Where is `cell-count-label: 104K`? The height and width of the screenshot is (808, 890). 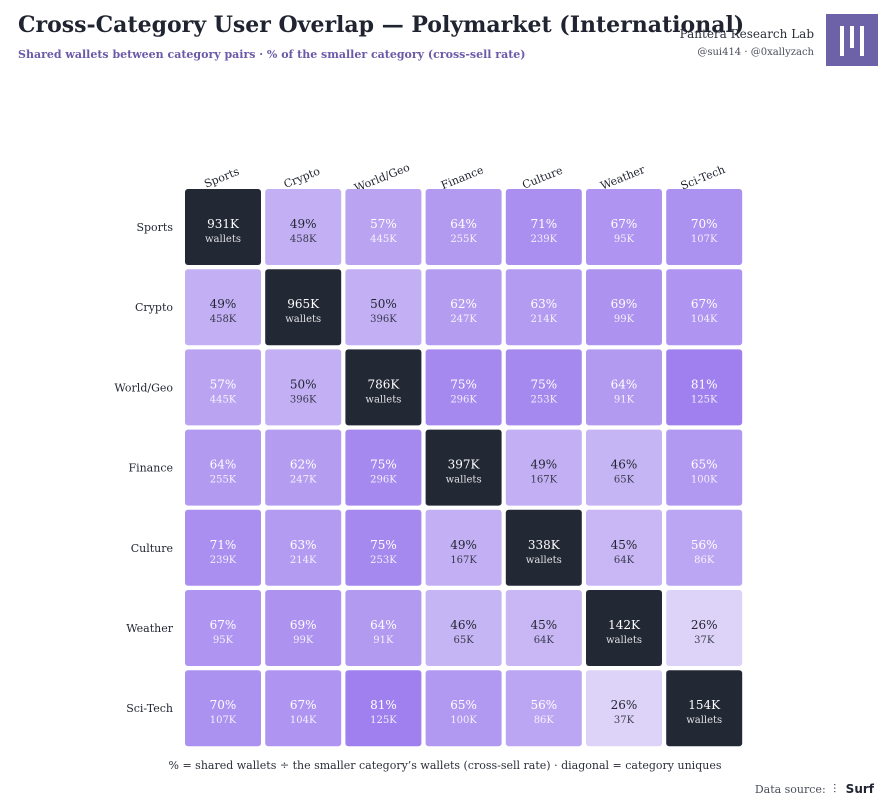 cell-count-label: 104K is located at coordinates (303, 720).